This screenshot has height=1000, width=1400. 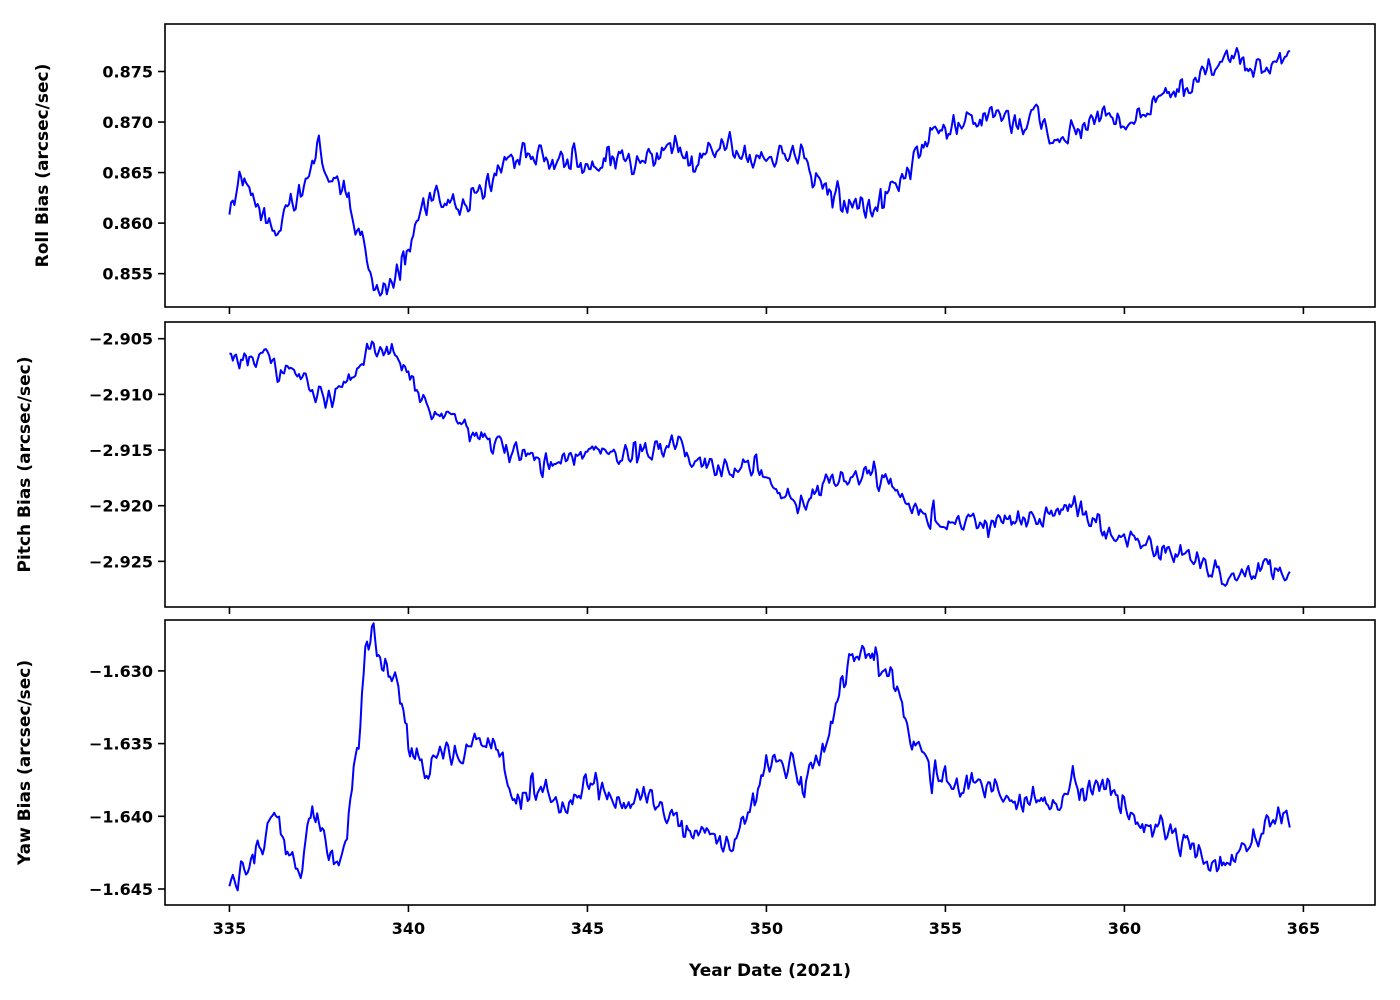 I want to click on pitch-y-tick-label: −2.925, so click(x=121, y=561).